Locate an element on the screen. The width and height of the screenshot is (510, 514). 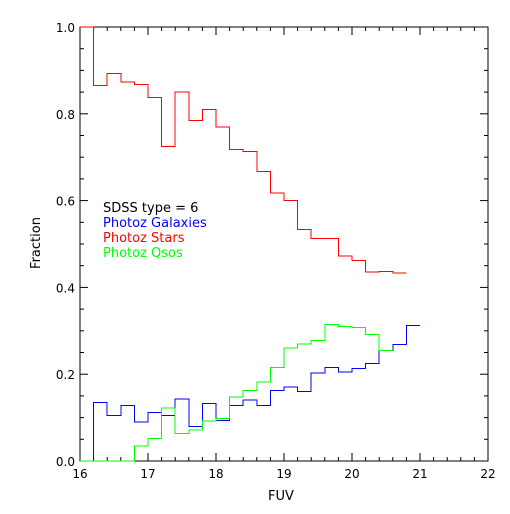
legend-header: SDSS type = 6 is located at coordinates (150, 208).